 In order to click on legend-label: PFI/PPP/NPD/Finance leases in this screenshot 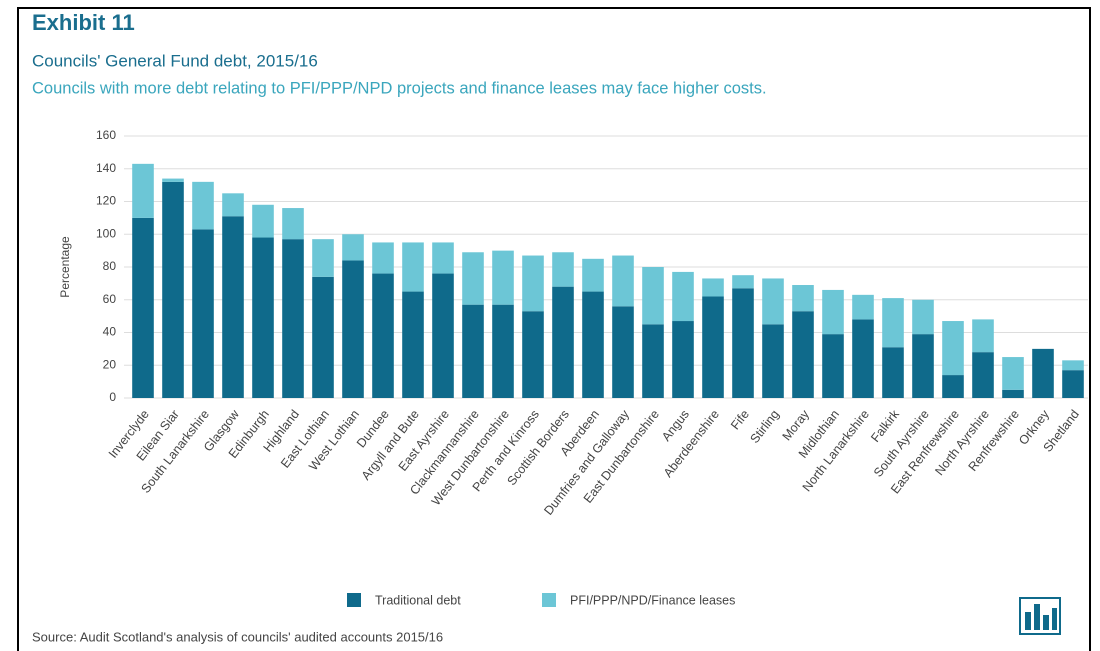, I will do `click(652, 600)`.